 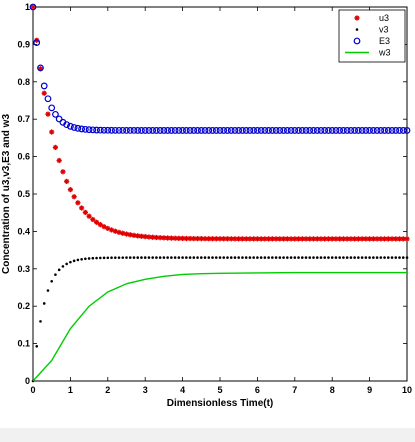 What do you see at coordinates (32, 390) in the screenshot?
I see `x-tick-label: 0` at bounding box center [32, 390].